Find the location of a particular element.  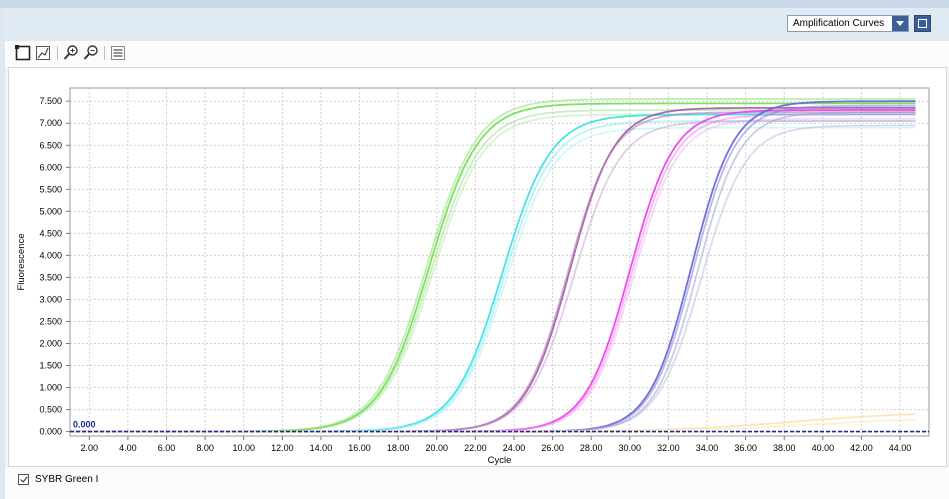

sybr-green-label: SYBR Green I is located at coordinates (67, 479).